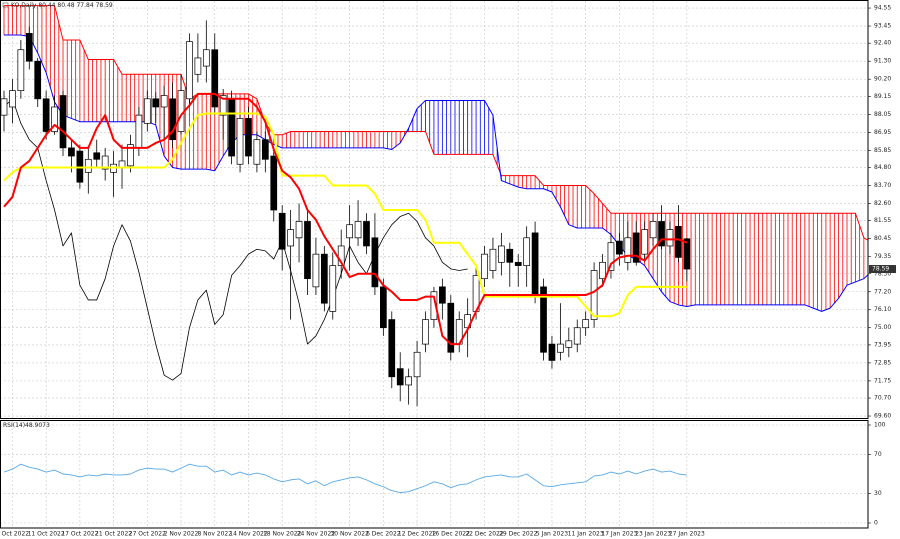  What do you see at coordinates (882, 309) in the screenshot?
I see `y-tick-label: 76.10` at bounding box center [882, 309].